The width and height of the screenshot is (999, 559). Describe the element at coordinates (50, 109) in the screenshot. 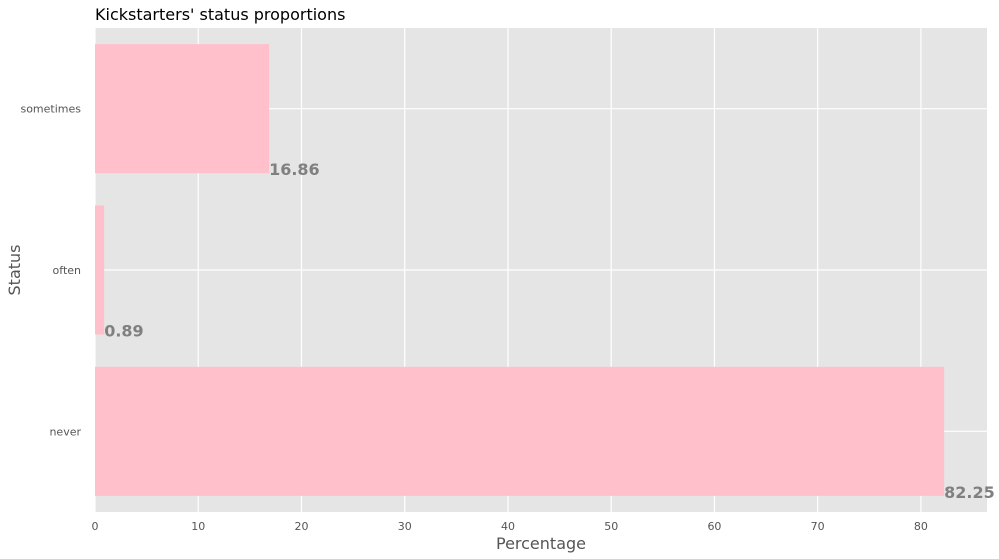

I see `y-tick-label-sometimes: sometimes` at that location.